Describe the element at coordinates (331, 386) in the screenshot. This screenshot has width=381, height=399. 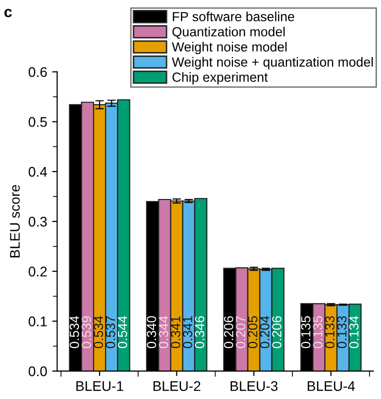
I see `x-tick-label: BLEU-4` at that location.